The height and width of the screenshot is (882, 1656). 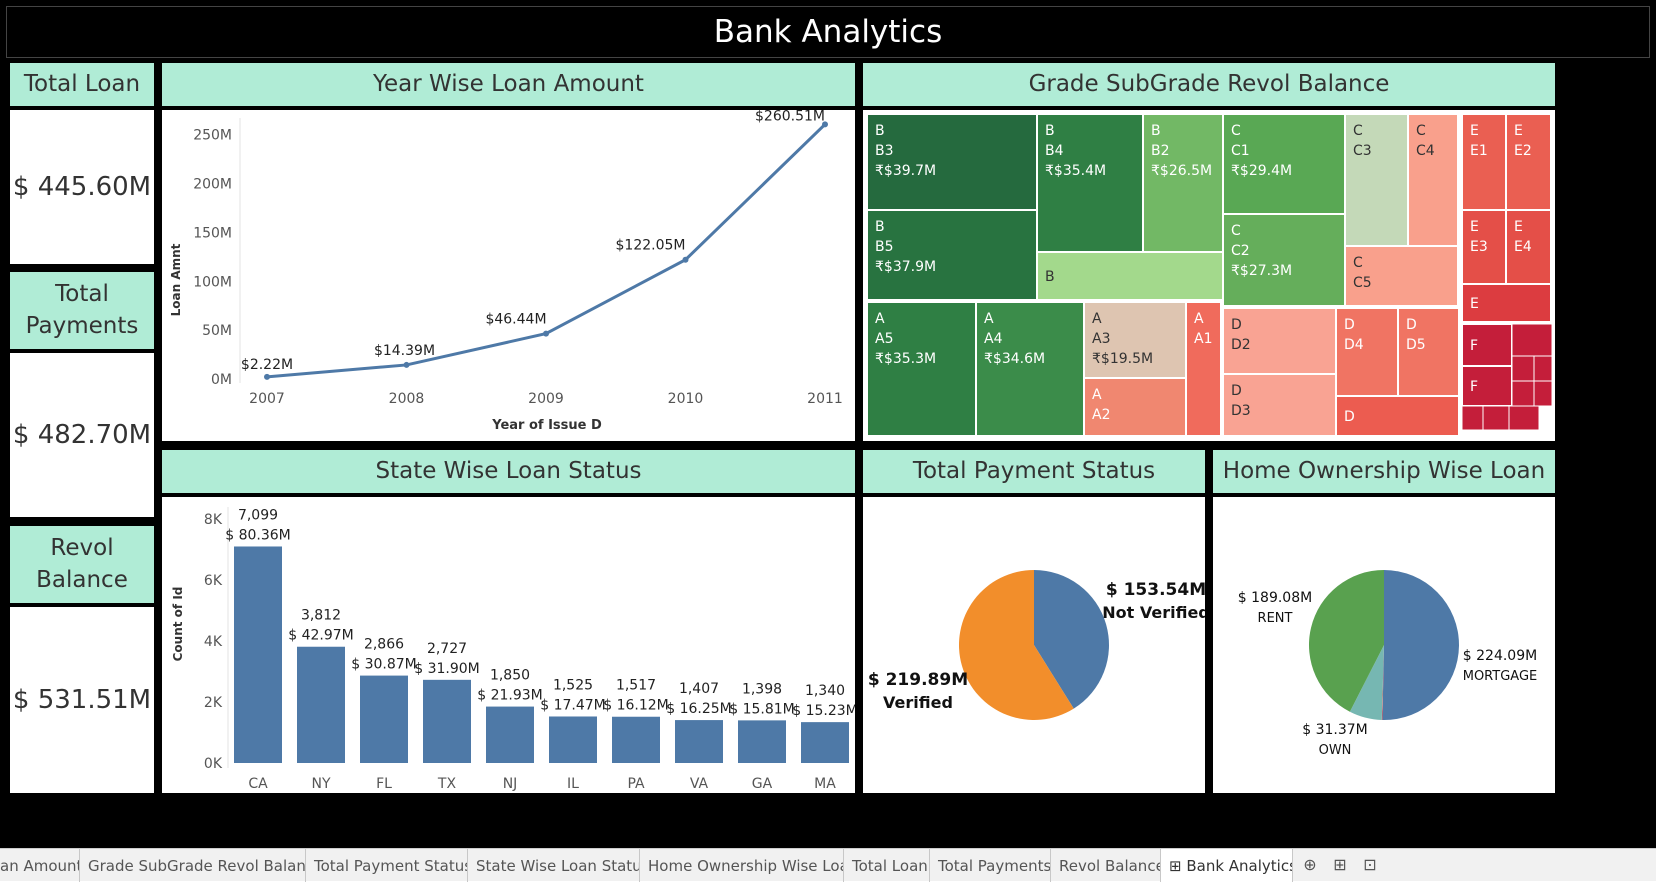 I want to click on bar-ca, so click(x=258, y=654).